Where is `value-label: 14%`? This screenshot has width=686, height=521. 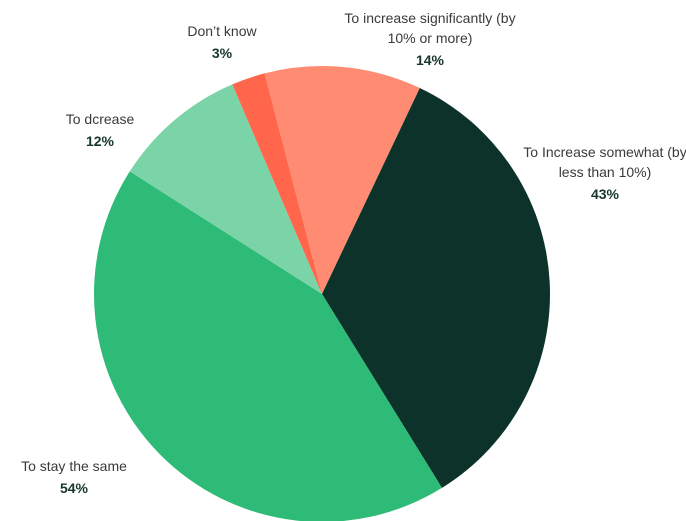 value-label: 14% is located at coordinates (430, 60).